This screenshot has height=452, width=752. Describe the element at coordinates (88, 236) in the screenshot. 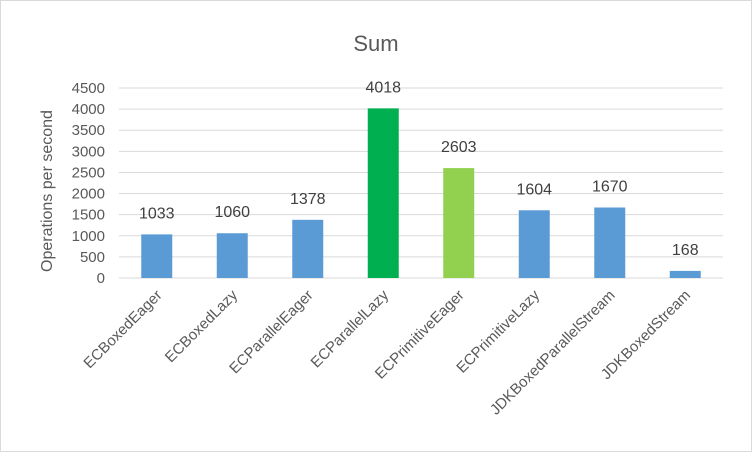

I see `y-tick-label: 1000` at that location.